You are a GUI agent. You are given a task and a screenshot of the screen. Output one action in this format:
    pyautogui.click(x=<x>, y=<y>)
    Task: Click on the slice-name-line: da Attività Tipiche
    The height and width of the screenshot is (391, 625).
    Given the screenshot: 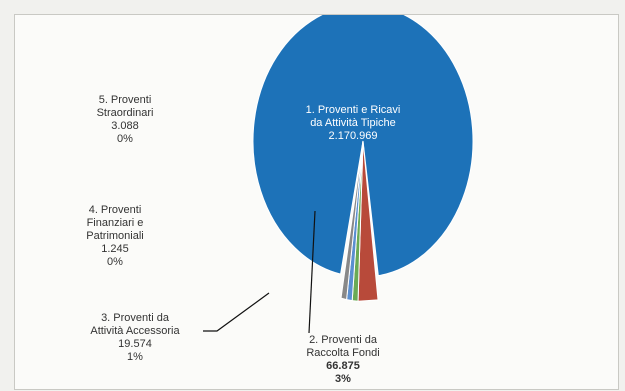 What is the action you would take?
    pyautogui.click(x=353, y=123)
    